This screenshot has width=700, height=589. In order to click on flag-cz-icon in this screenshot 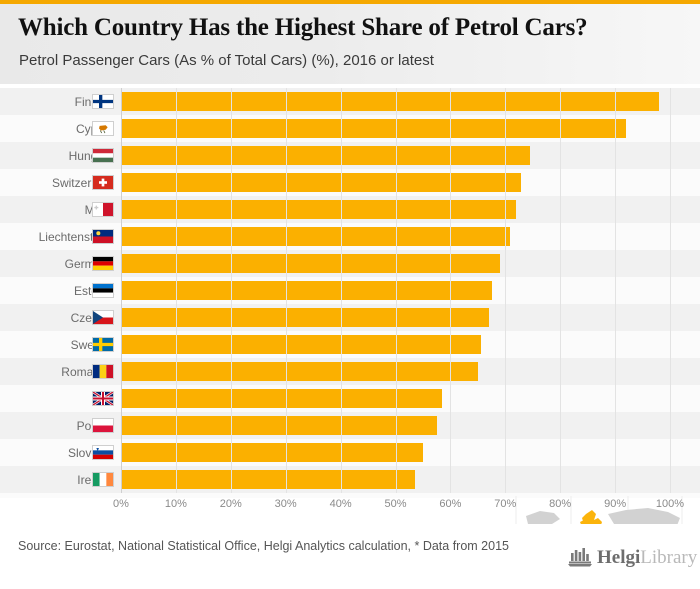, I will do `click(103, 317)`.